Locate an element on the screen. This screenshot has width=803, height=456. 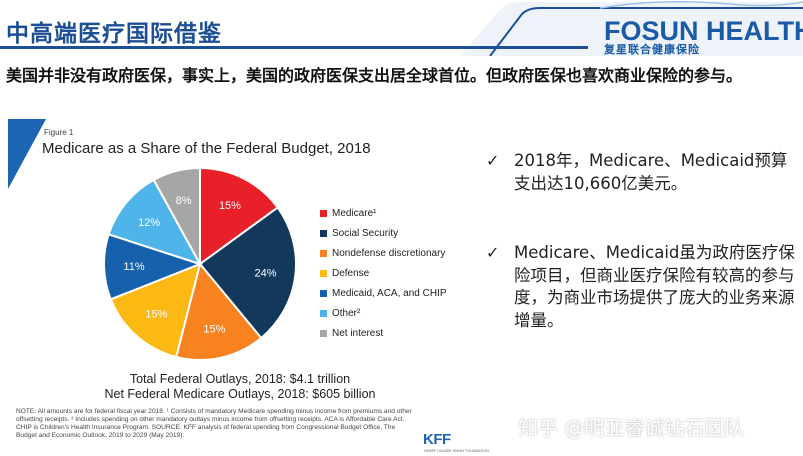
pie-slice-label-5: 11% is located at coordinates (133, 267).